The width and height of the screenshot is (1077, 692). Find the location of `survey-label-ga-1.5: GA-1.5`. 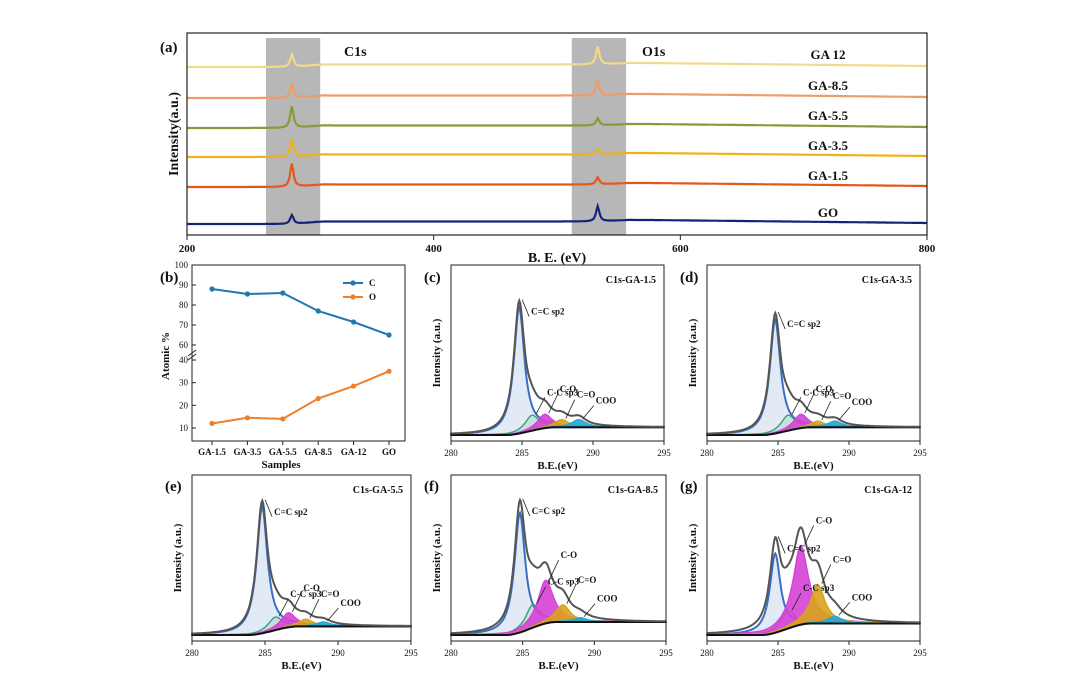

survey-label-ga-1.5: GA-1.5 is located at coordinates (828, 175).